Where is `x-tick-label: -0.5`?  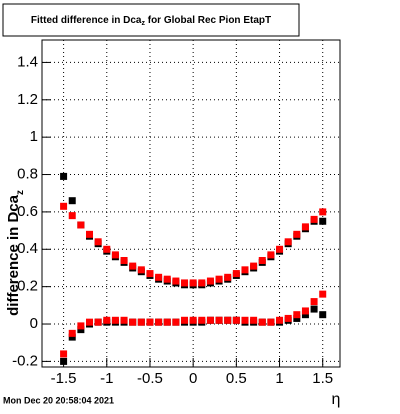
x-tick-label: -0.5 is located at coordinates (150, 378).